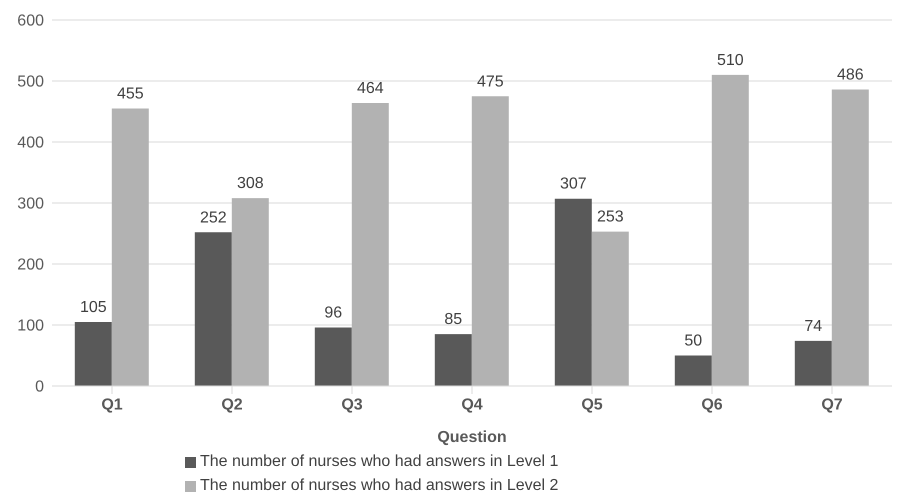 This screenshot has width=898, height=499. Describe the element at coordinates (472, 405) in the screenshot. I see `x-tick-label: Q4` at that location.